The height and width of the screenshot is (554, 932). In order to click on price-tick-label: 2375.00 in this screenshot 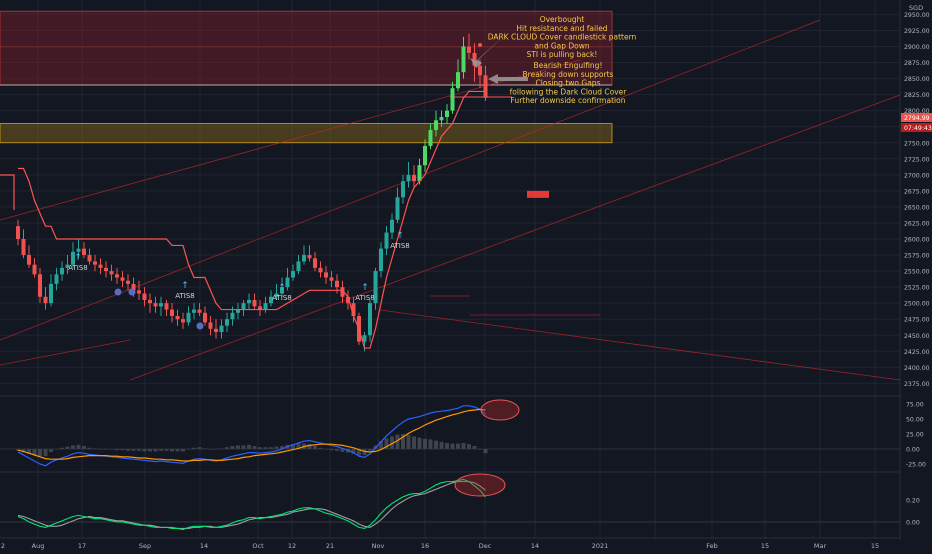, I will do `click(917, 384)`.